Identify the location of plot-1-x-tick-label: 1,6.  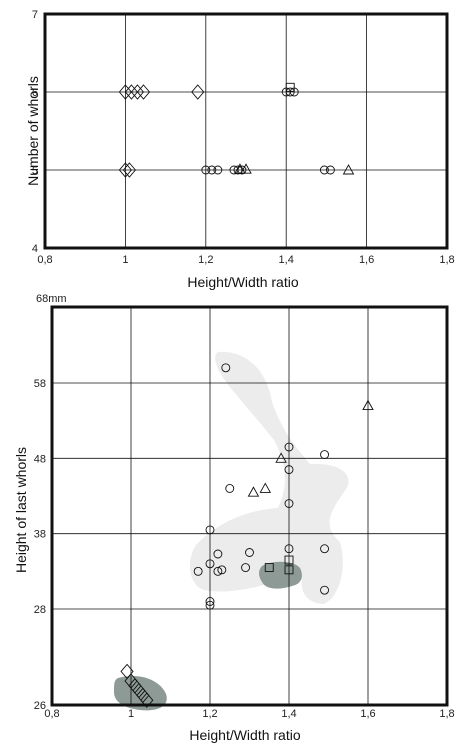
(367, 714).